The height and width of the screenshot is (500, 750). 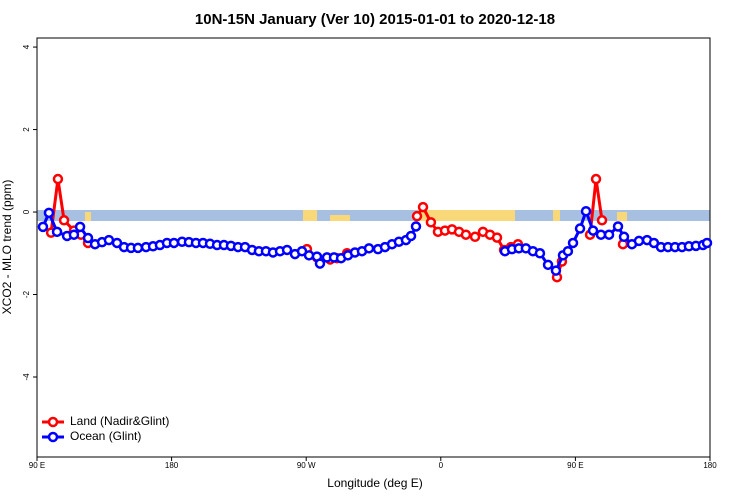 What do you see at coordinates (375, 240) in the screenshot?
I see `series` at bounding box center [375, 240].